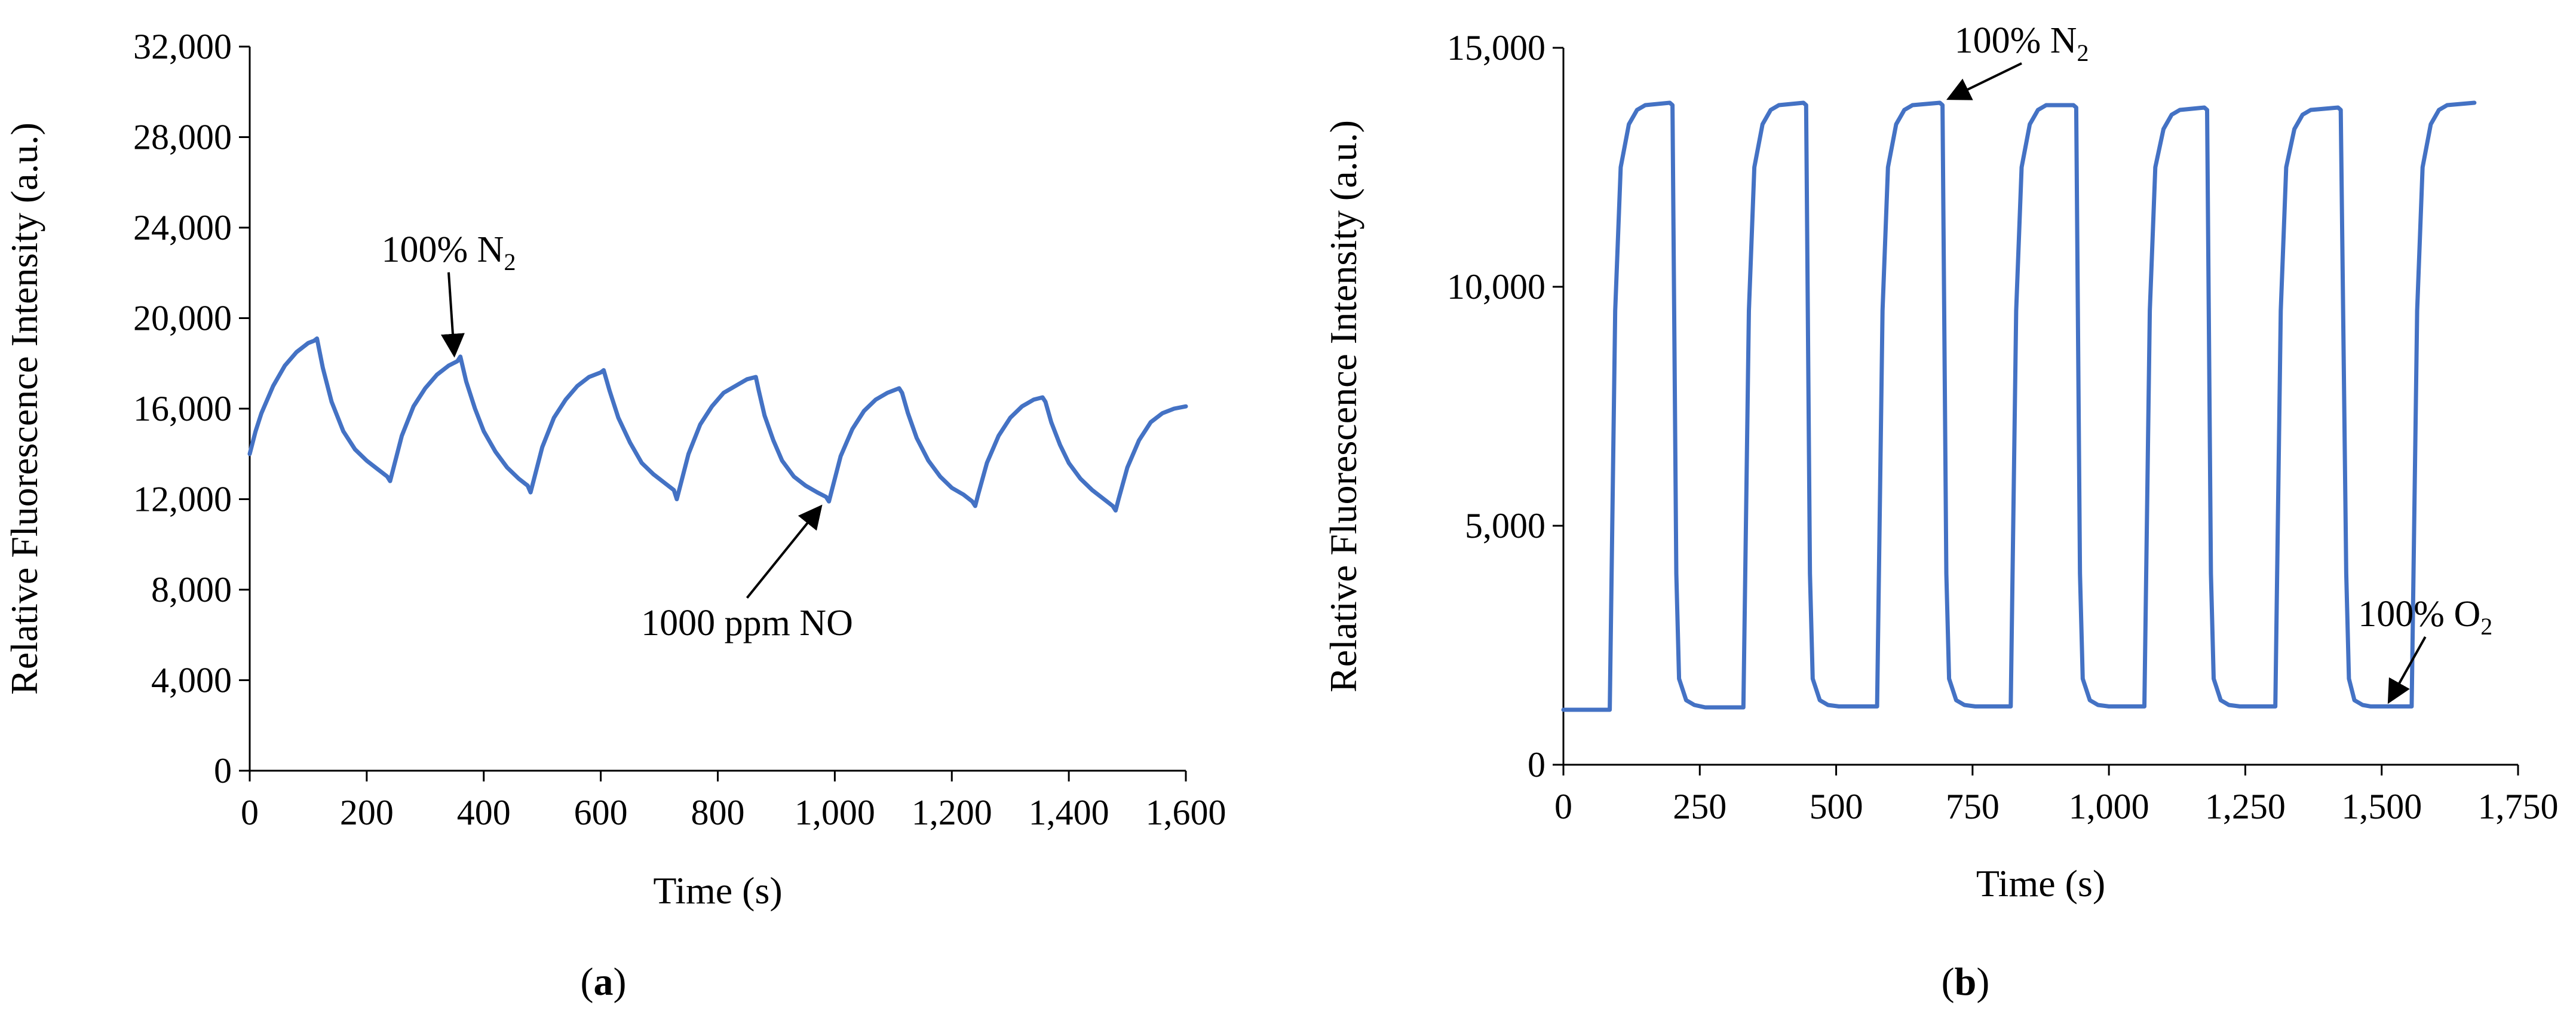  Describe the element at coordinates (1496, 287) in the screenshot. I see `y-tick-label: 10,000` at that location.